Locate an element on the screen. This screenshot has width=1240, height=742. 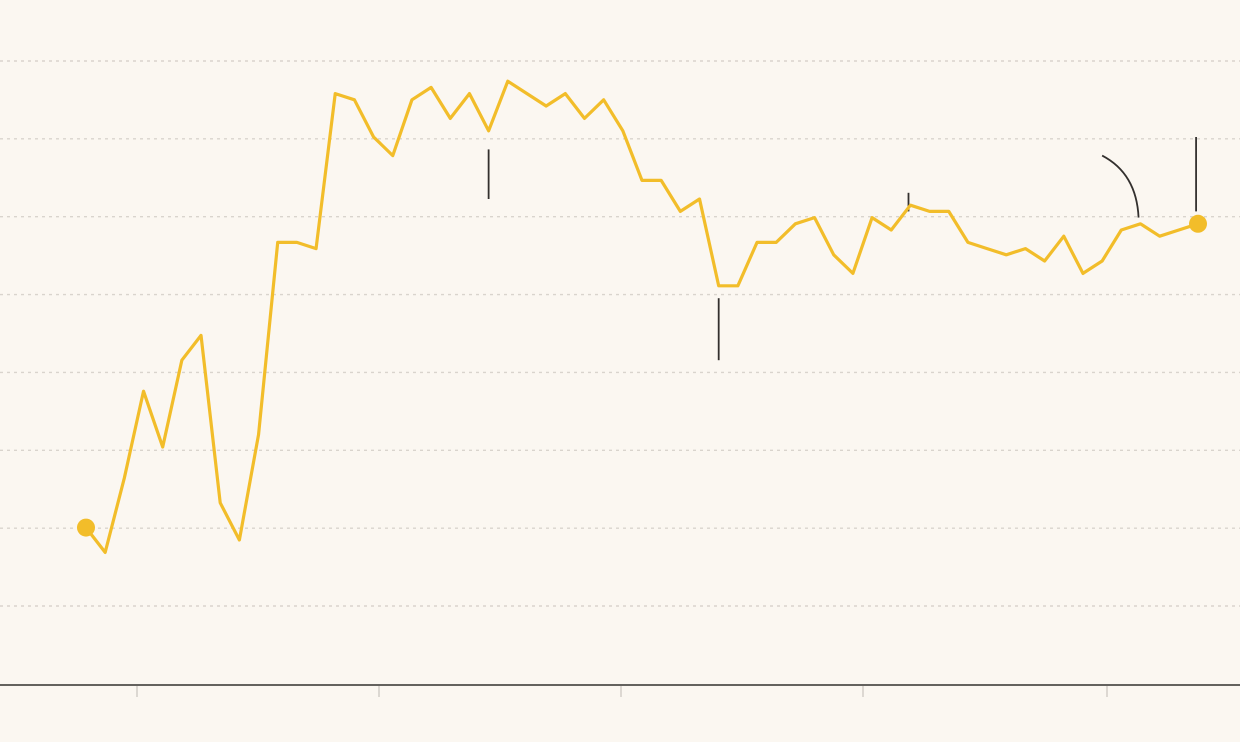
end-point-marker is located at coordinates (1198, 223).